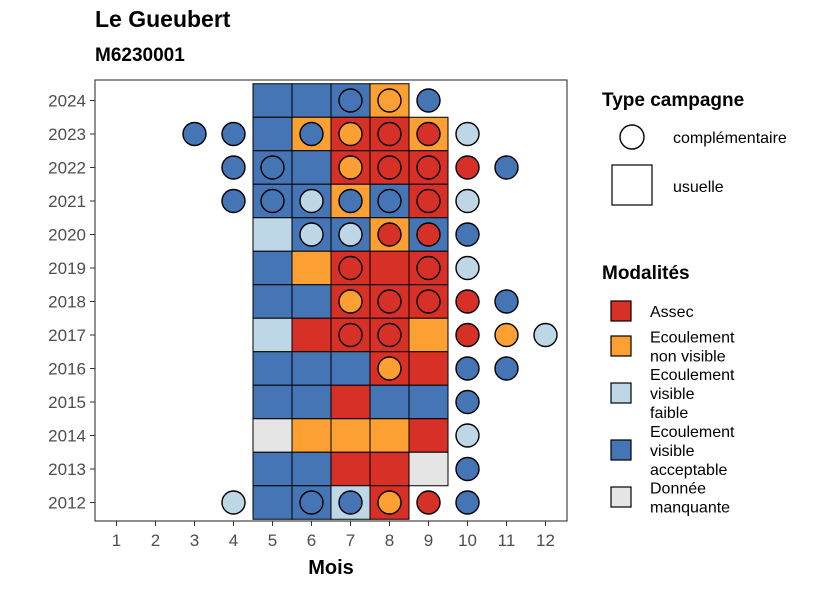 The image size is (826, 590). What do you see at coordinates (333, 535) in the screenshot?
I see `x-axis: 1 2 3 4 5 6 7 8 9 10 11 12` at bounding box center [333, 535].